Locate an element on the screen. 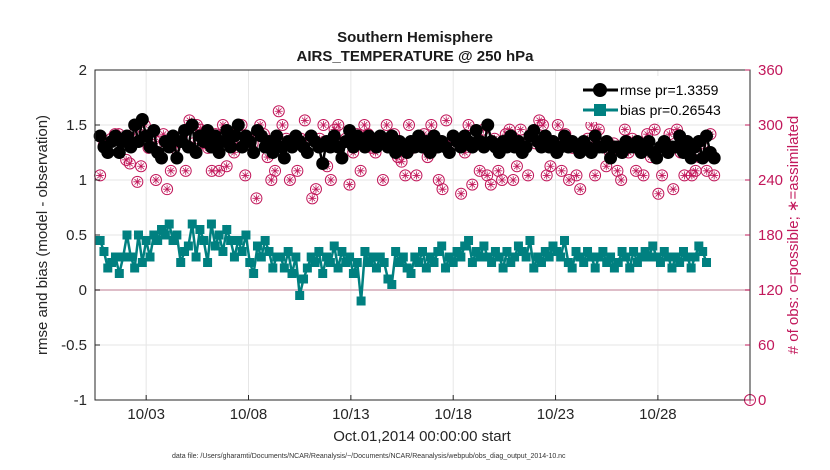  x-axis-ticks: 10/03 10/08 10/13 10/18 10/23 10/28 is located at coordinates (402, 409).